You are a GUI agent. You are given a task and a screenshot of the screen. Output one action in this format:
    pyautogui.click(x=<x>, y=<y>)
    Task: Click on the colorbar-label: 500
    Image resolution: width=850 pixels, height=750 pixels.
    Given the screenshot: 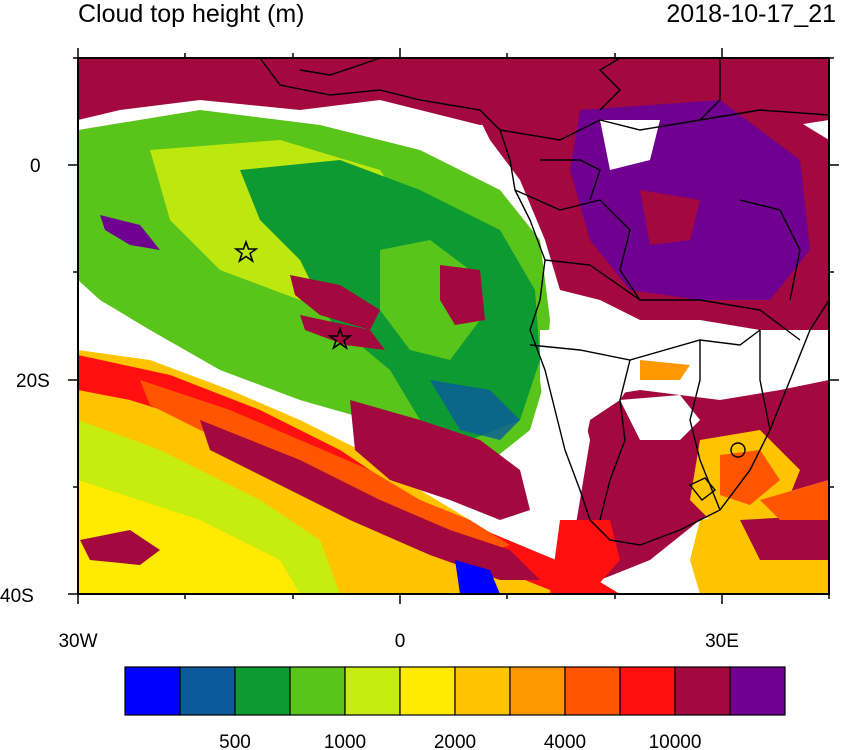 What is the action you would take?
    pyautogui.click(x=235, y=741)
    